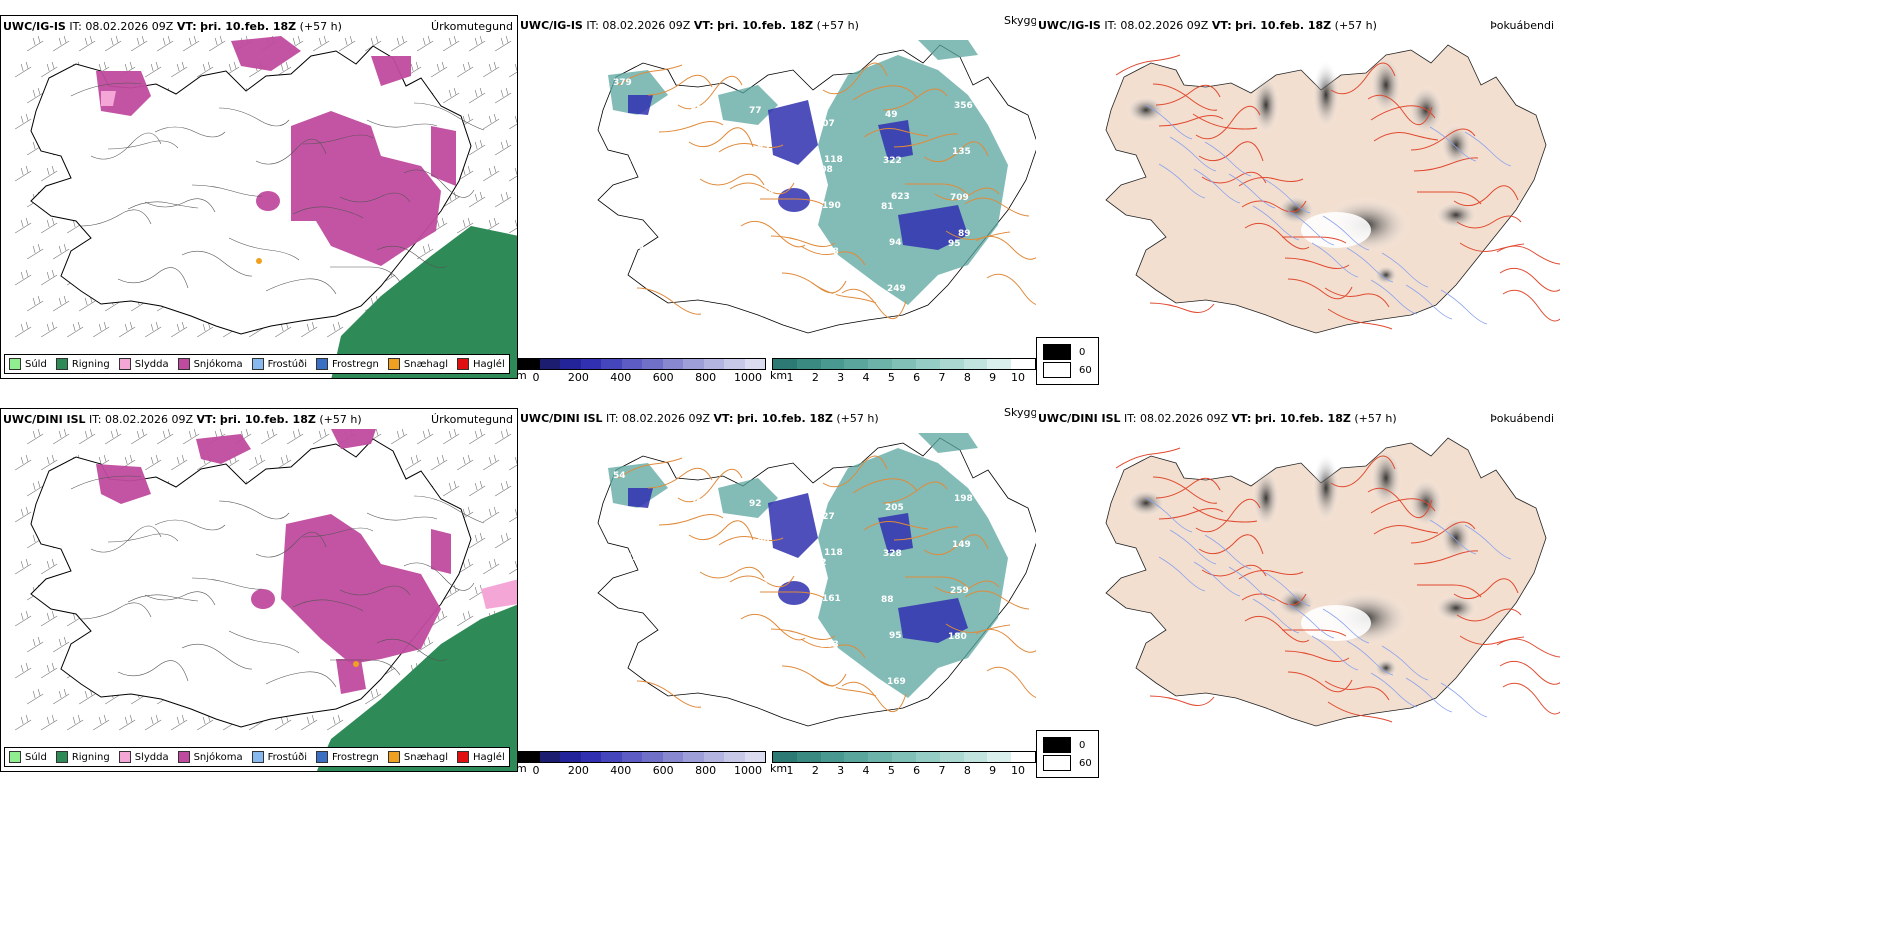 The height and width of the screenshot is (950, 1900). What do you see at coordinates (634, 247) in the screenshot?
I see `cloudbase-label: 306` at bounding box center [634, 247].